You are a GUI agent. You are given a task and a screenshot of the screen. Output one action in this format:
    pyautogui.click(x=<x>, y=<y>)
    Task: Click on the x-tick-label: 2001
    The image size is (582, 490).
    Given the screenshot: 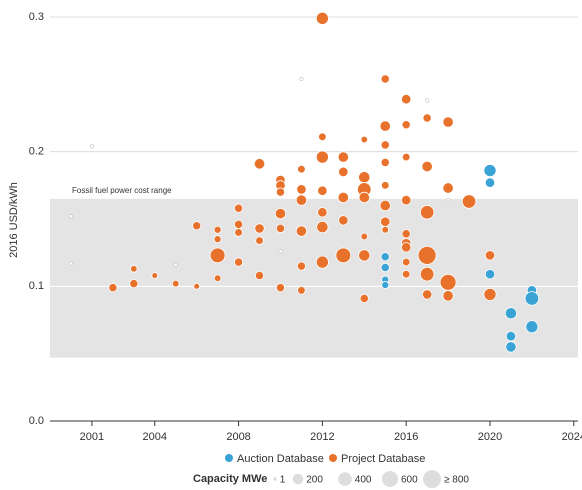 What is the action you would take?
    pyautogui.click(x=92, y=437)
    